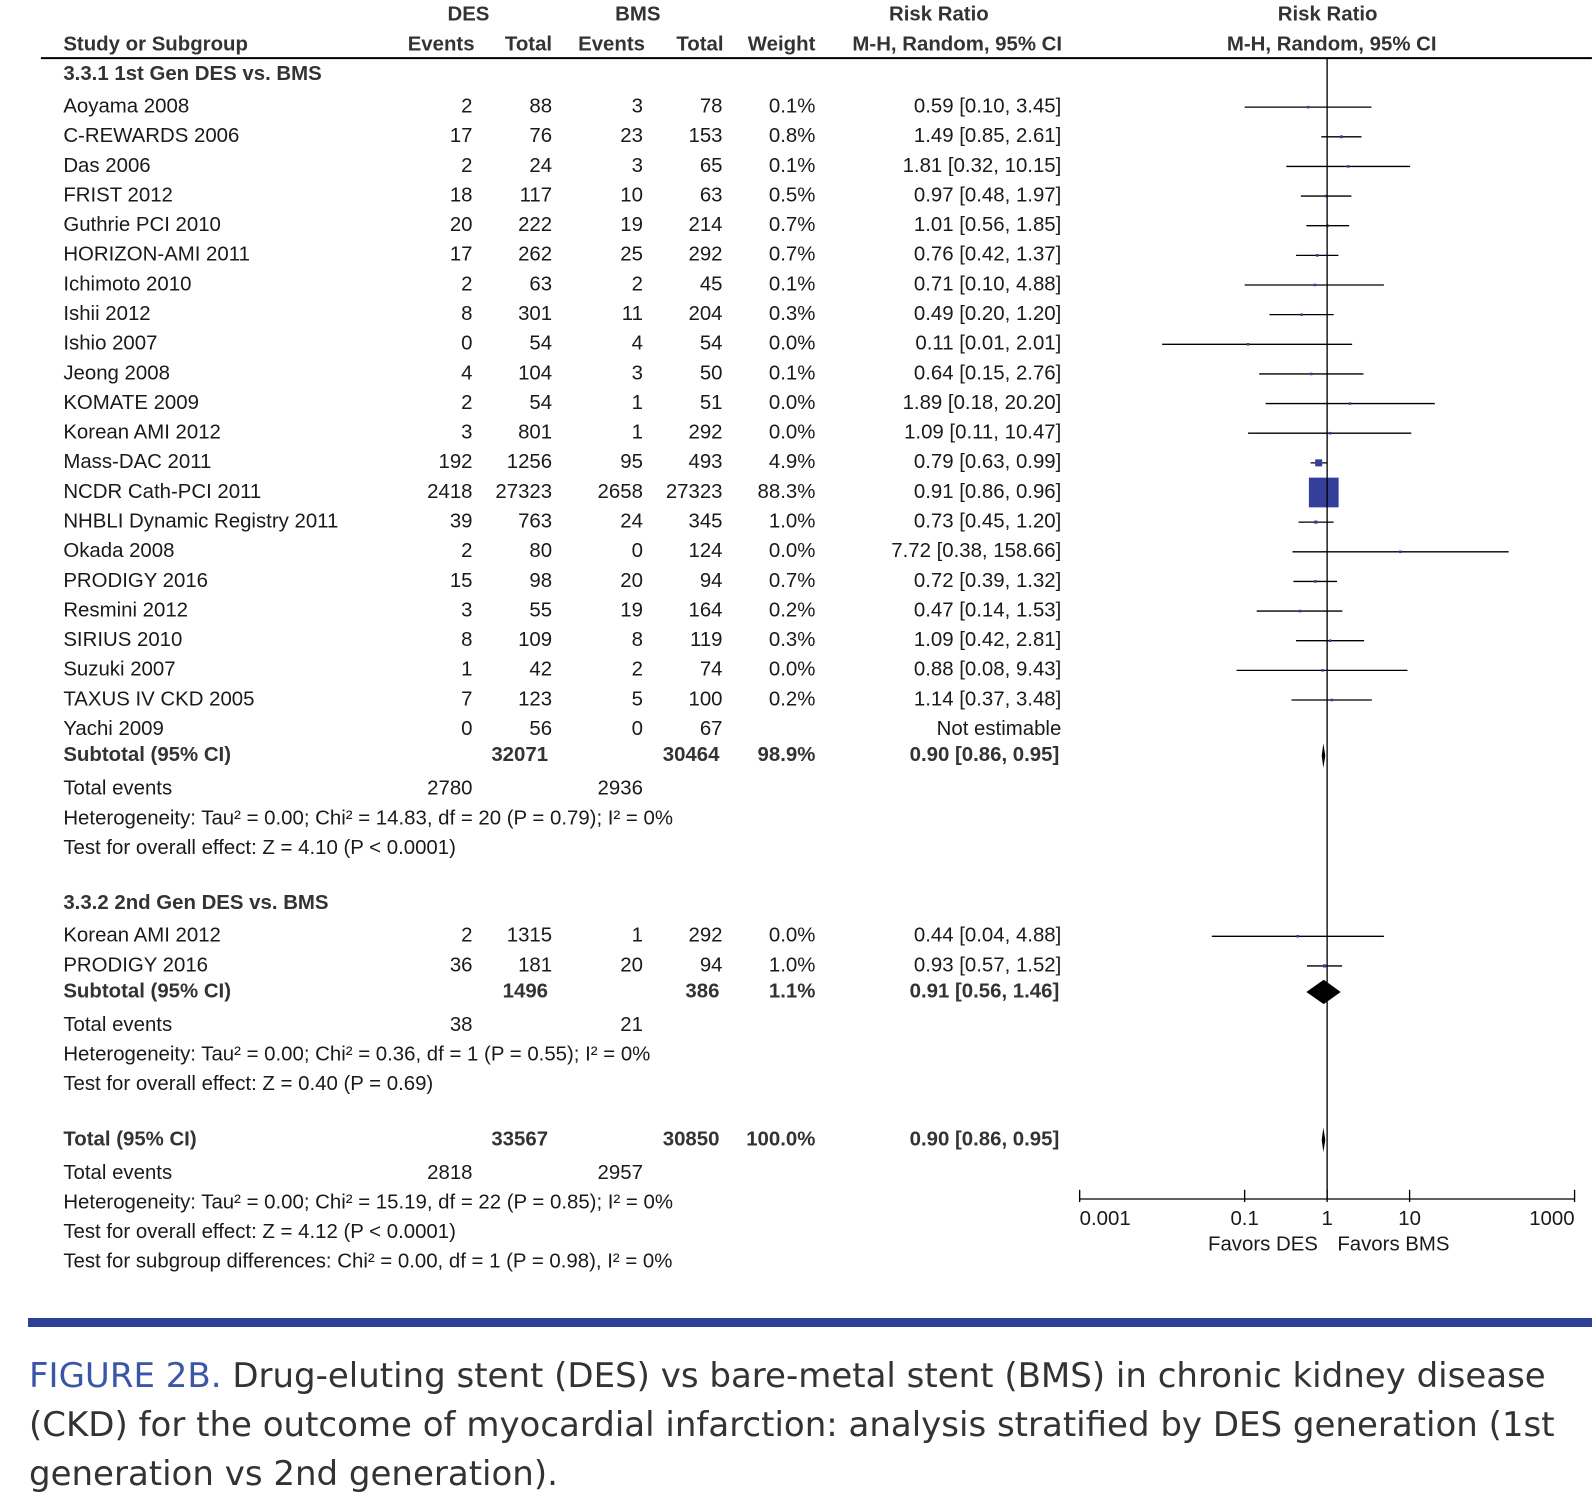 The width and height of the screenshot is (1592, 1498). Describe the element at coordinates (705, 314) in the screenshot. I see `bms-total: 204` at that location.